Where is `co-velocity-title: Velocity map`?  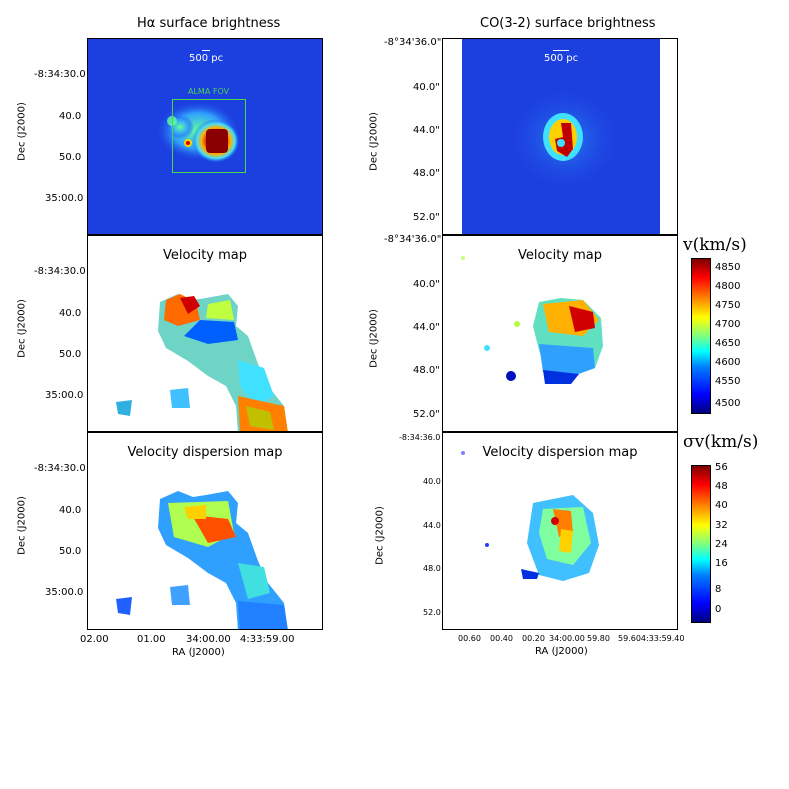
co-velocity-title: Velocity map is located at coordinates (559, 255).